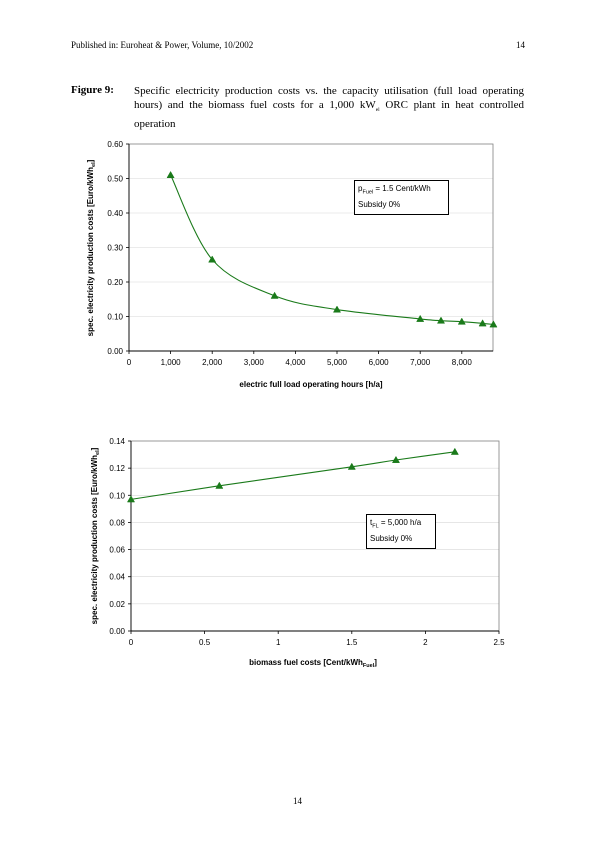  Describe the element at coordinates (332, 249) in the screenshot. I see `chart1-series-line` at that location.